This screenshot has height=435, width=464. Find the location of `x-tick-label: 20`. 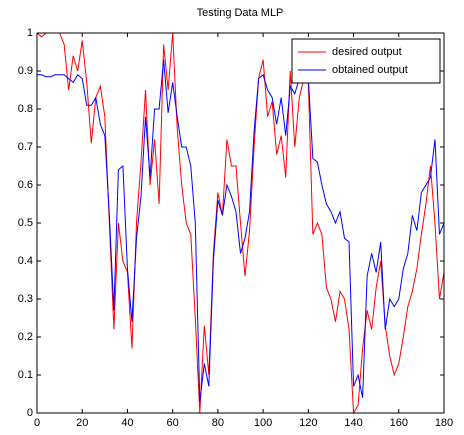

x-tick-label: 20 is located at coordinates (82, 423).